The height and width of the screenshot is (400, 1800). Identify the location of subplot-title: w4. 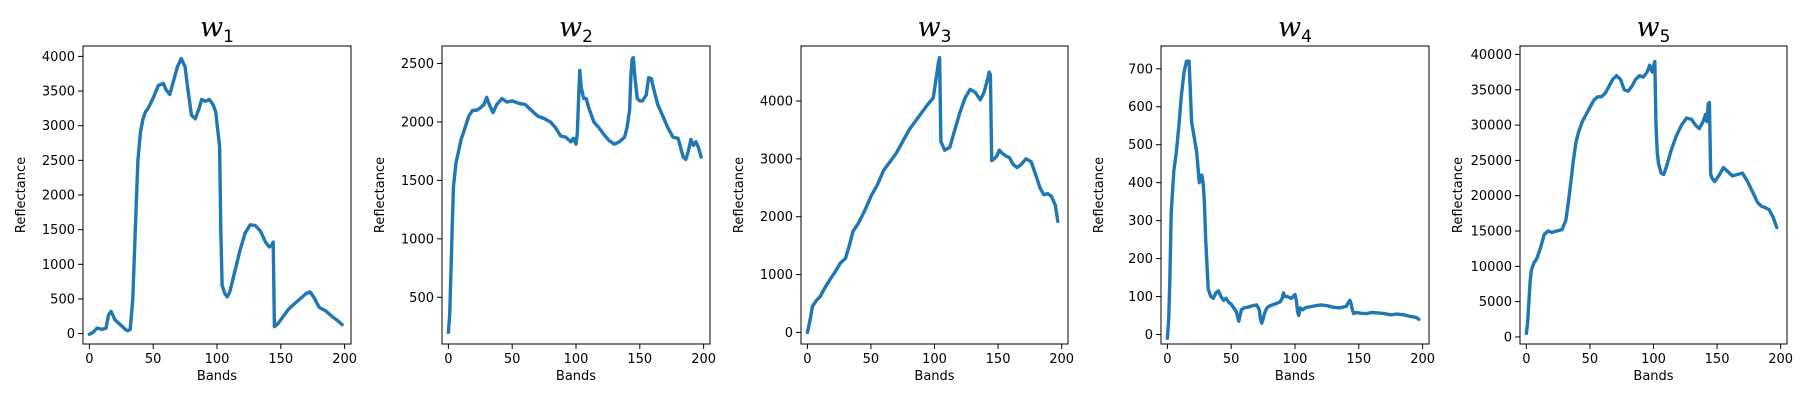
(1295, 29).